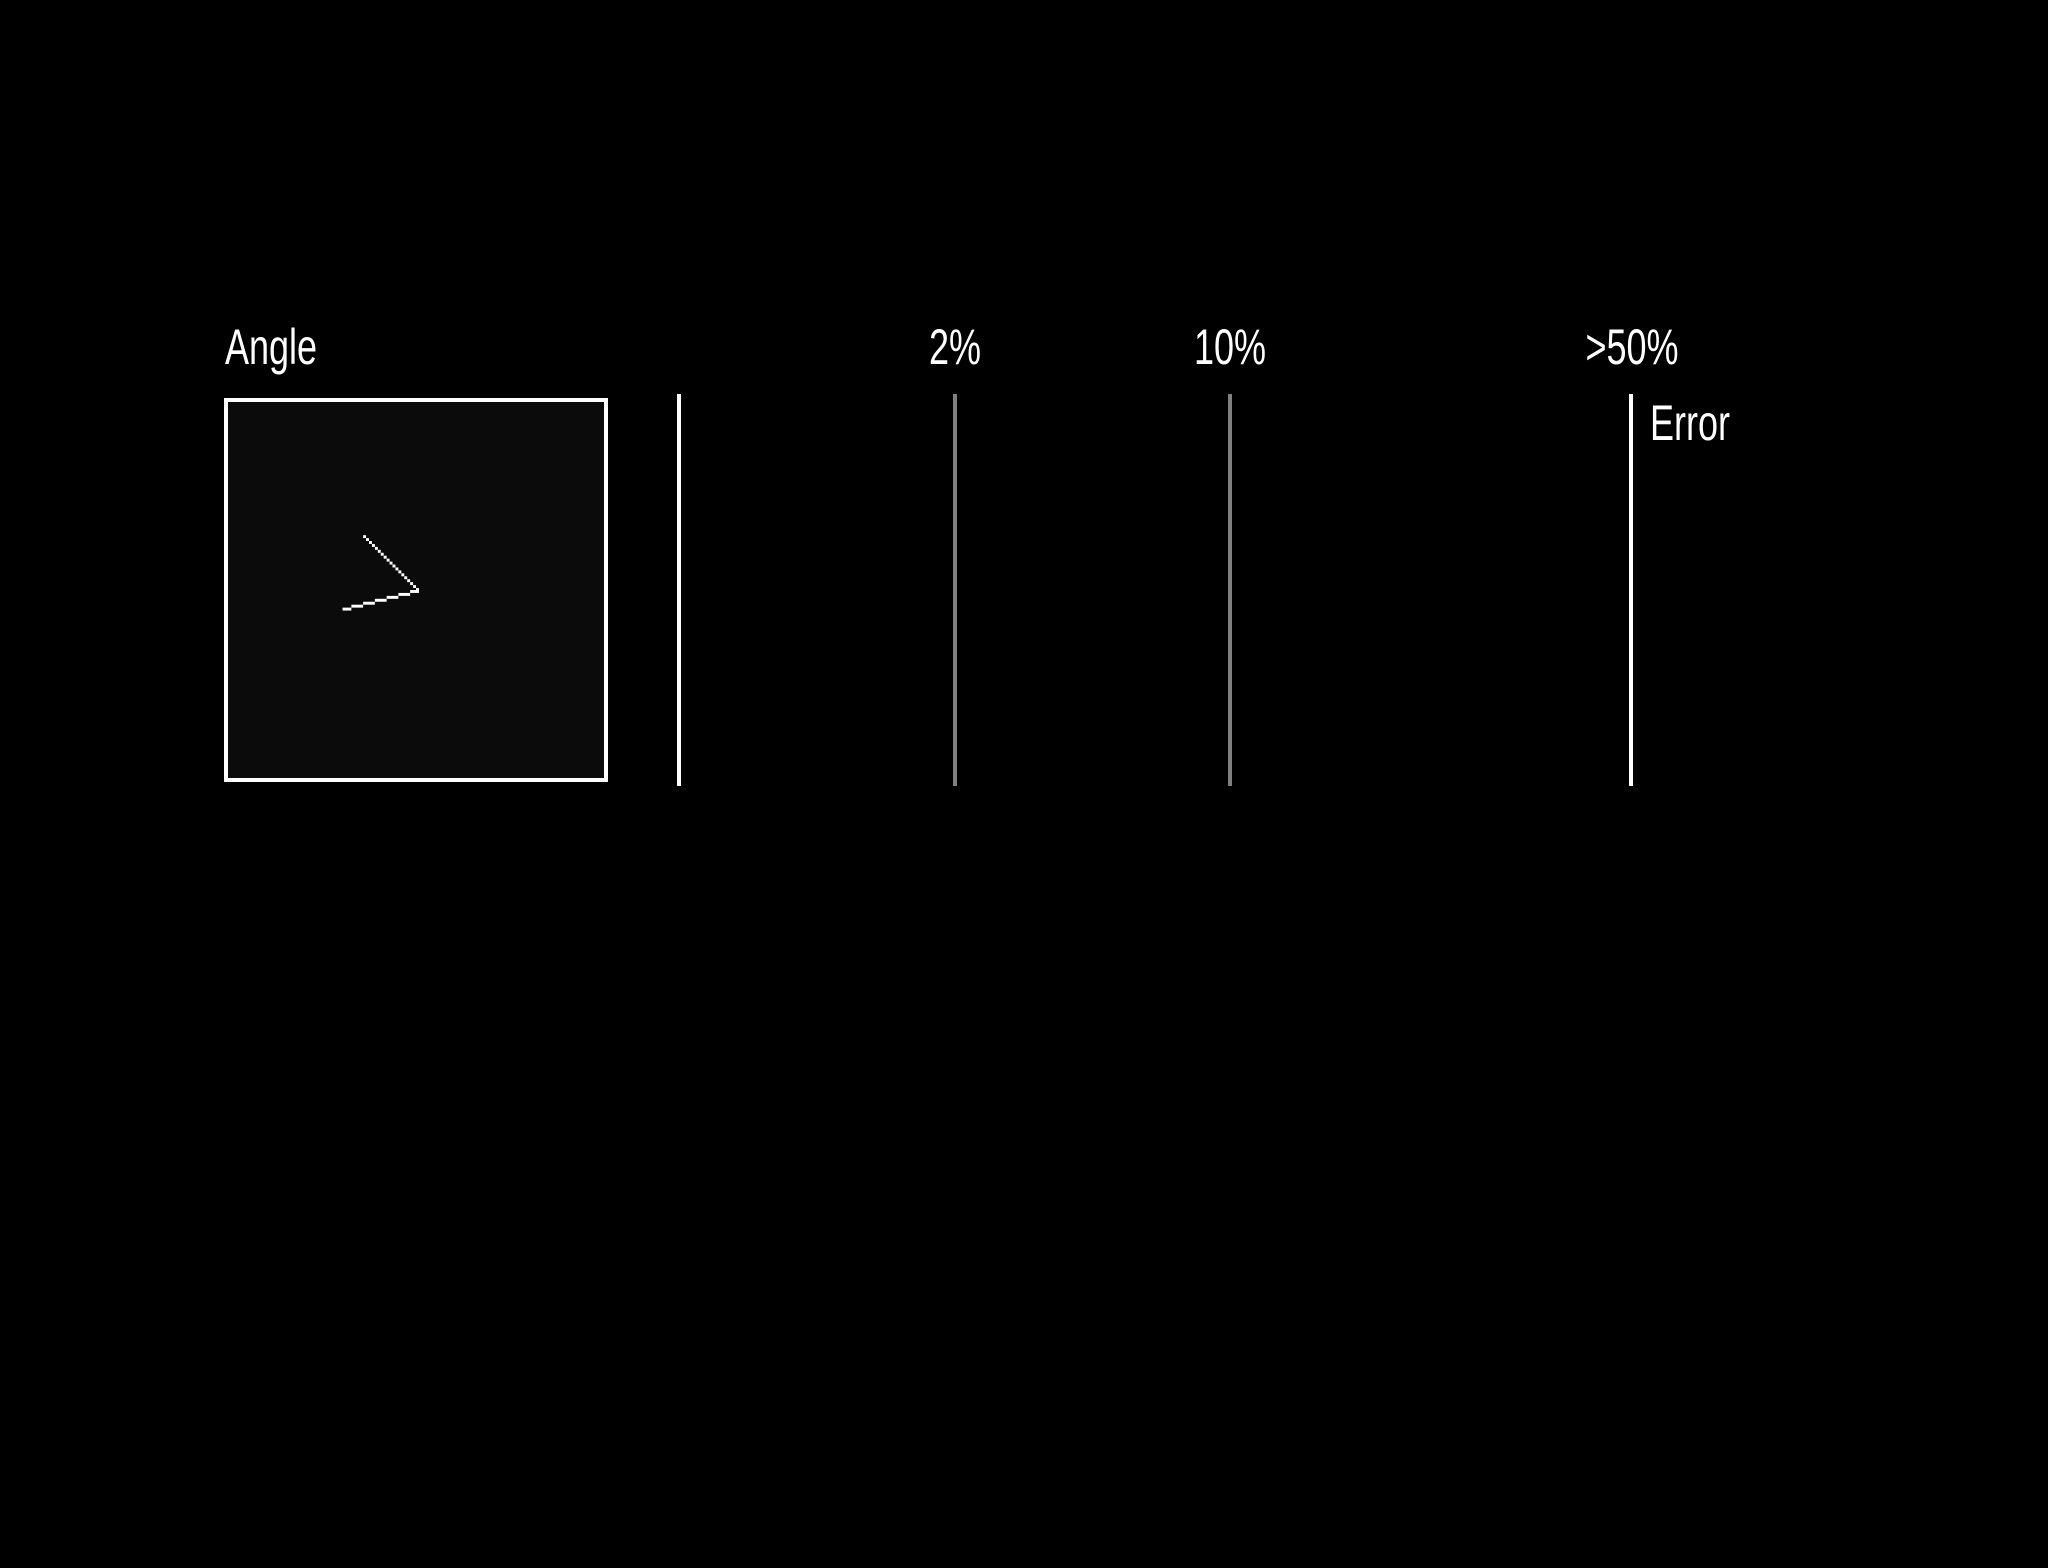 This screenshot has height=1568, width=2048. What do you see at coordinates (271, 347) in the screenshot?
I see `angle-title: Angle` at bounding box center [271, 347].